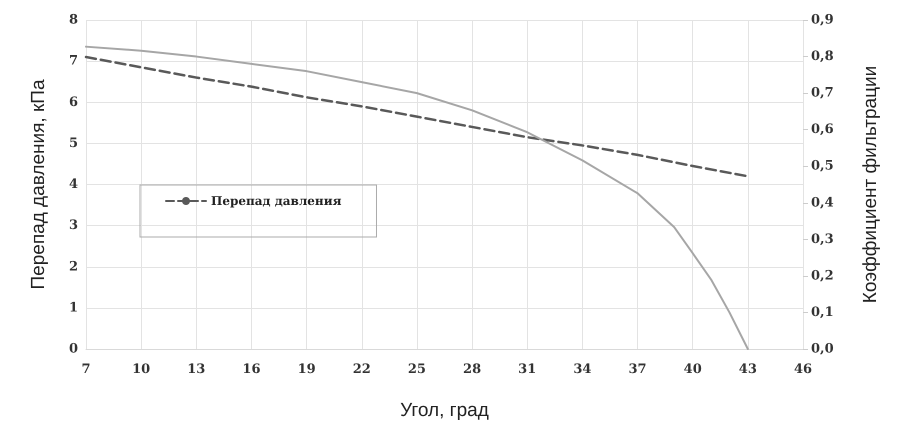 This screenshot has height=434, width=901. I want to click on y2-axis-title: Коэффициент фильтрации, so click(870, 185).